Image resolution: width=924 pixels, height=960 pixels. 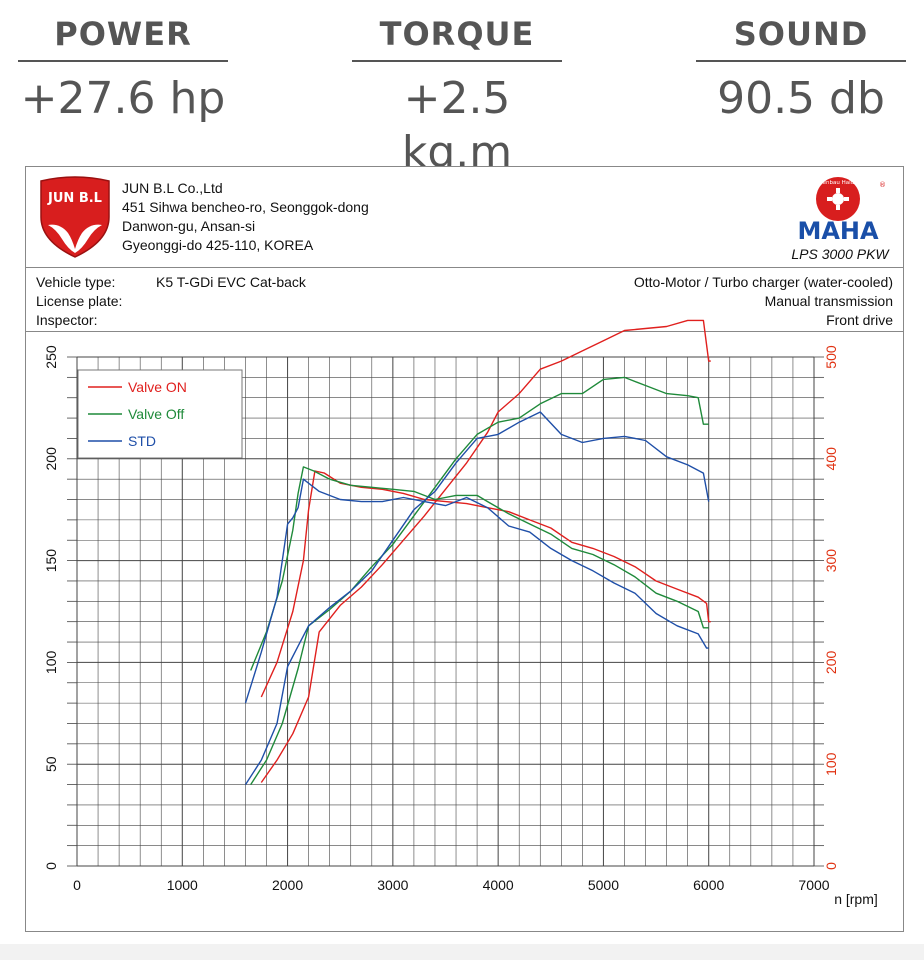 I want to click on chart-legend: Valve ON Valve Off STD, so click(x=160, y=414).